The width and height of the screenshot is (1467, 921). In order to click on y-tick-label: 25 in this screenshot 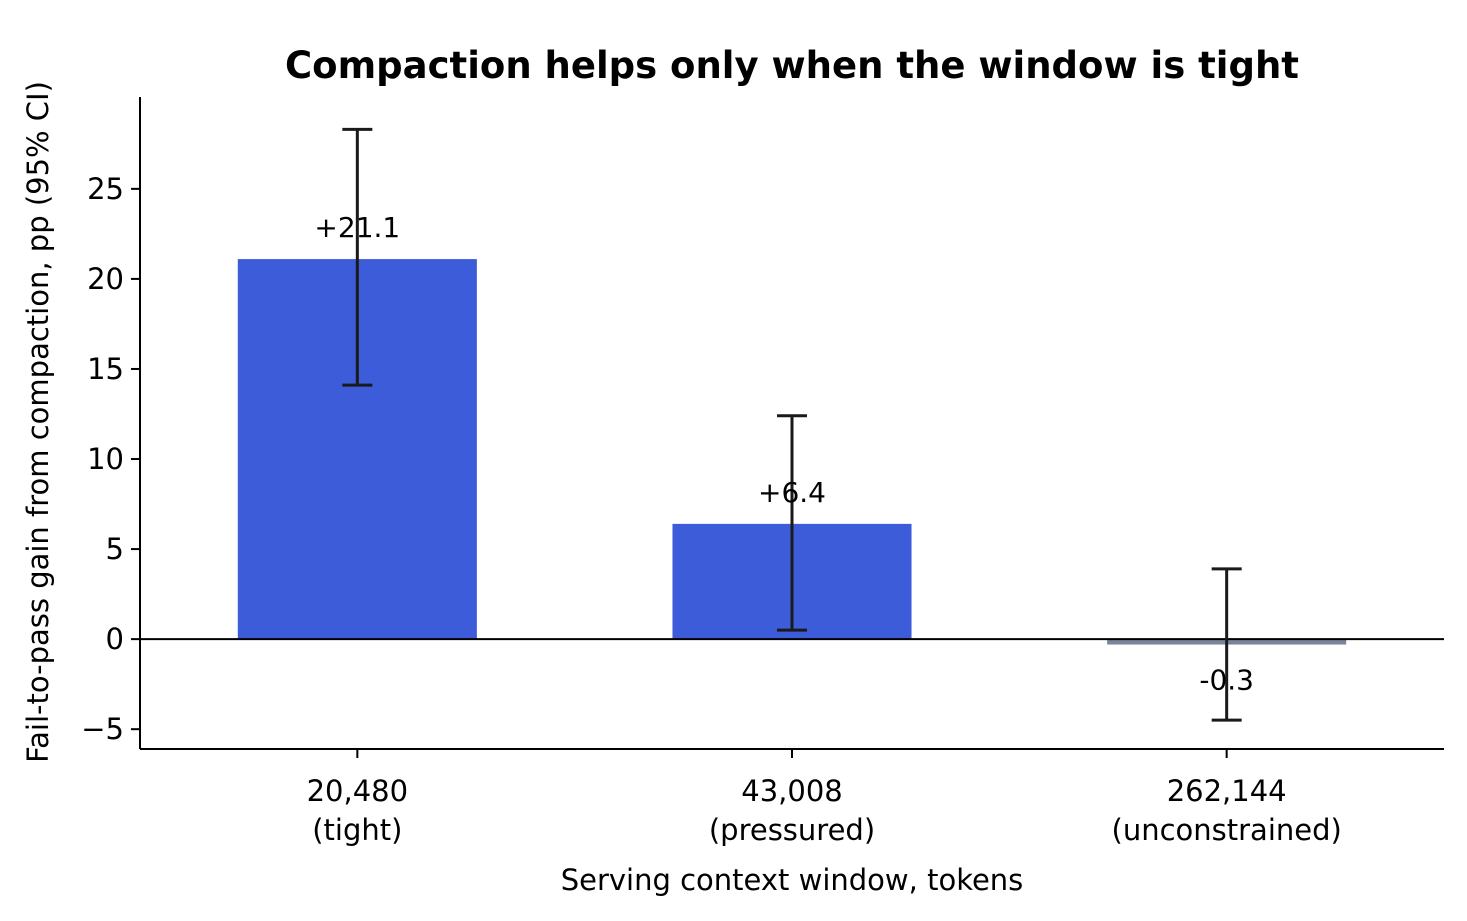, I will do `click(105, 189)`.